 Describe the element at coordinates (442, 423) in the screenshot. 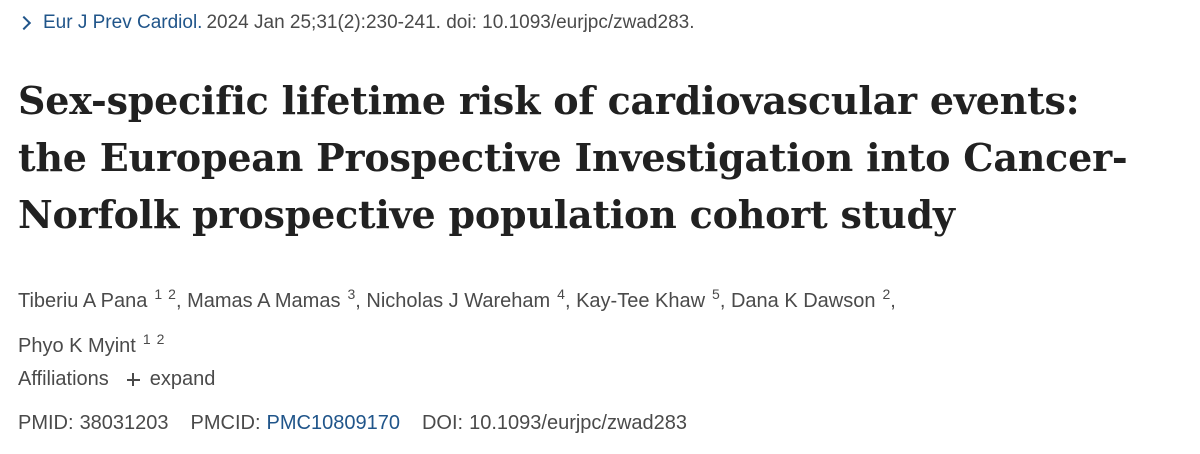

I see `doi-label: DOI:` at that location.